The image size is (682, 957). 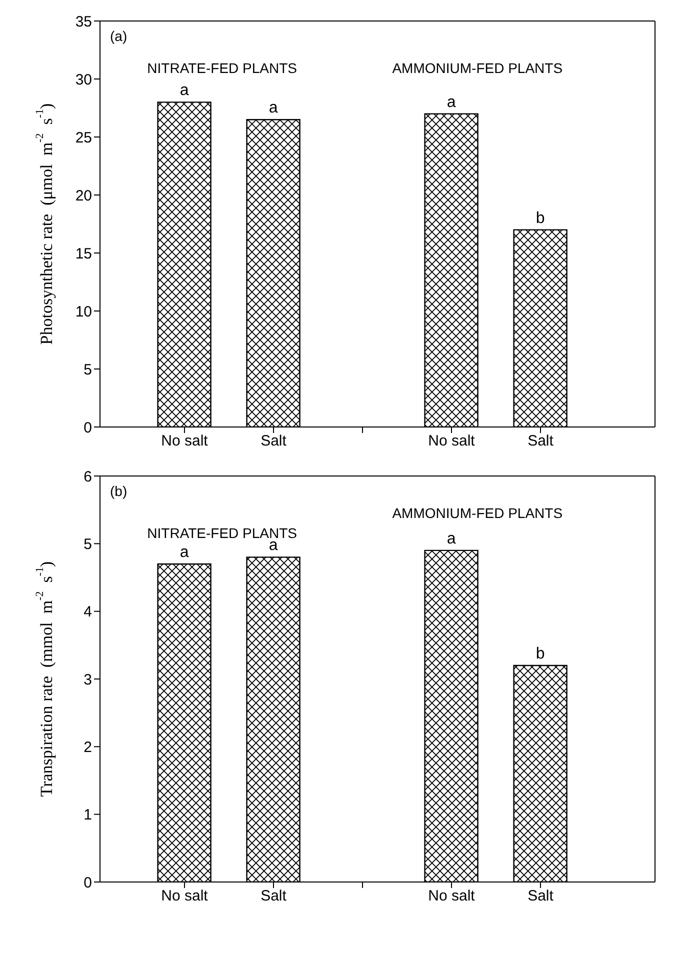 What do you see at coordinates (88, 679) in the screenshot?
I see `y-tick-label: 3` at bounding box center [88, 679].